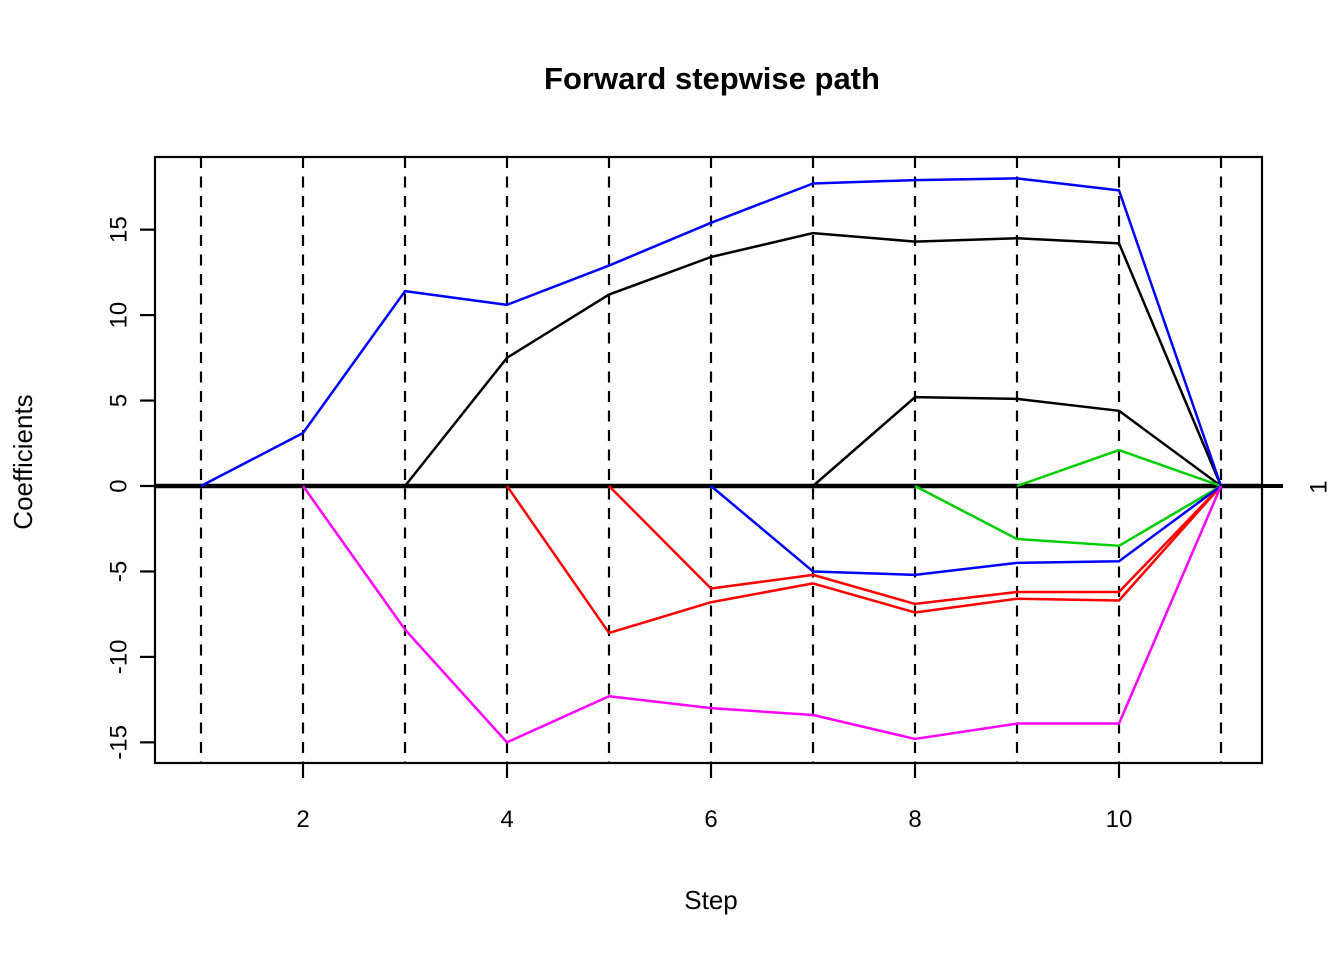 Image resolution: width=1344 pixels, height=960 pixels. Describe the element at coordinates (710, 819) in the screenshot. I see `x-tick-label-6: 6` at that location.